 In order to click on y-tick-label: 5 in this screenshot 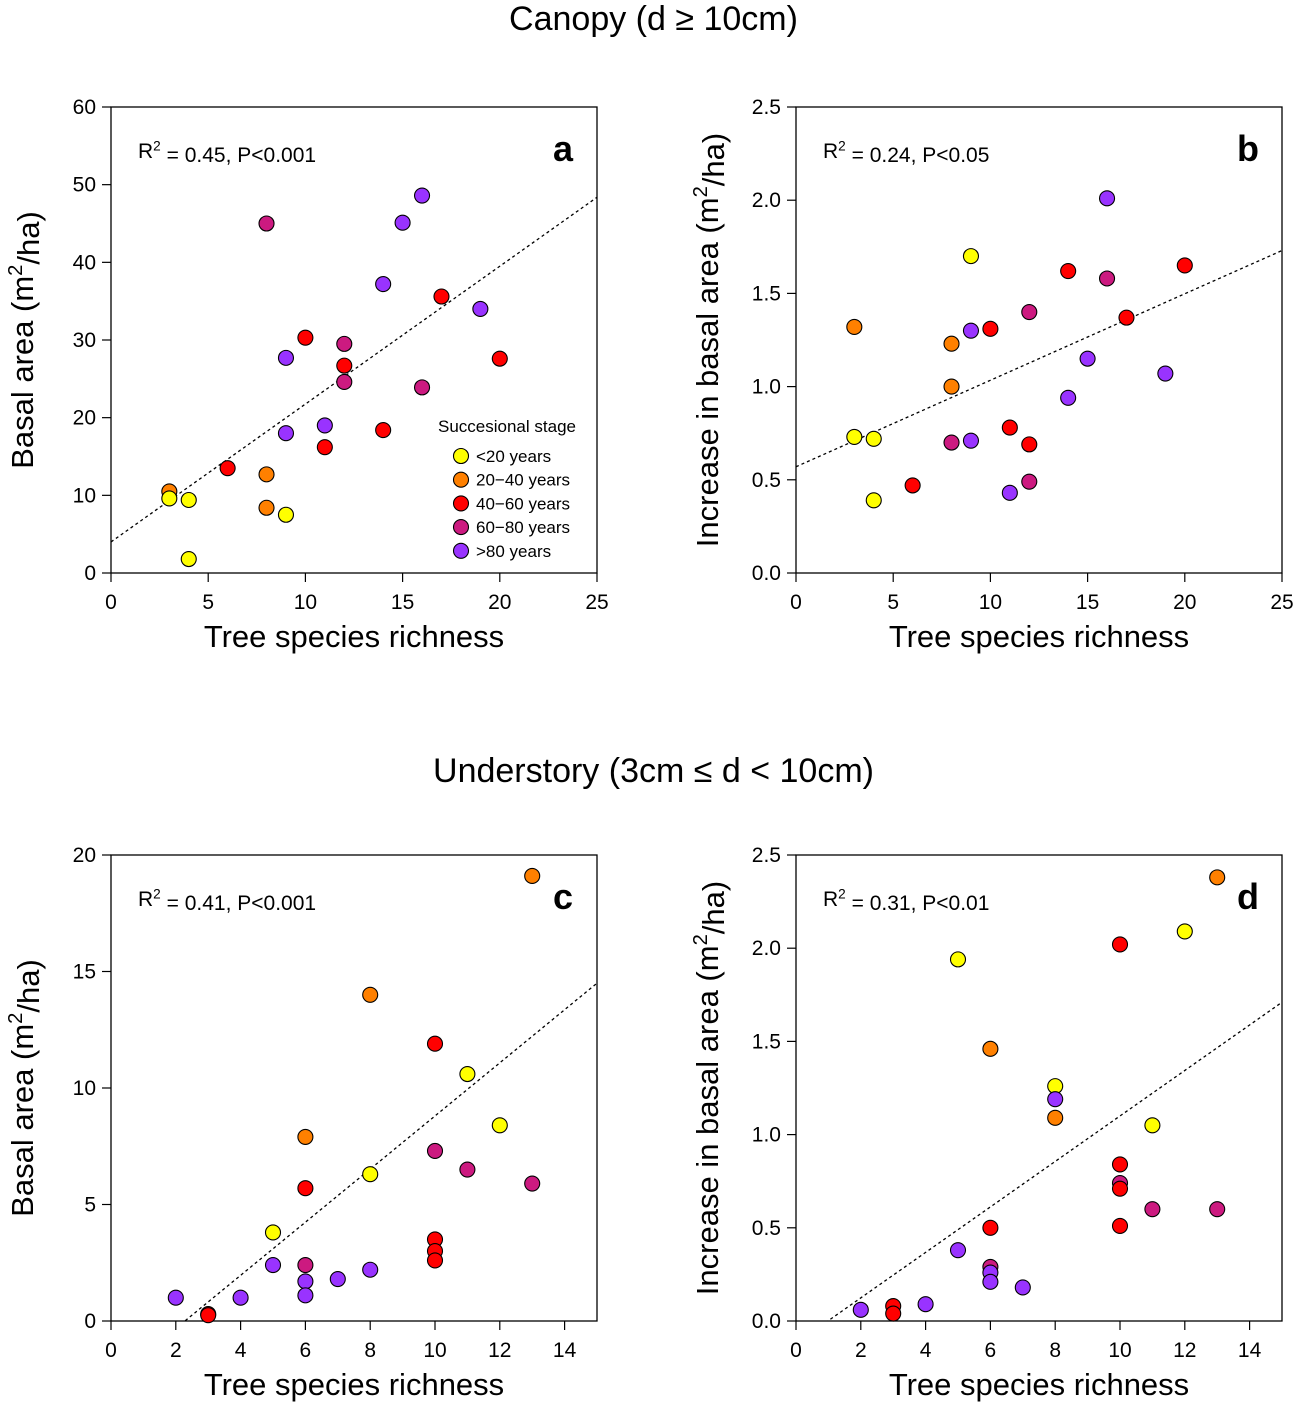, I will do `click(90, 1205)`.